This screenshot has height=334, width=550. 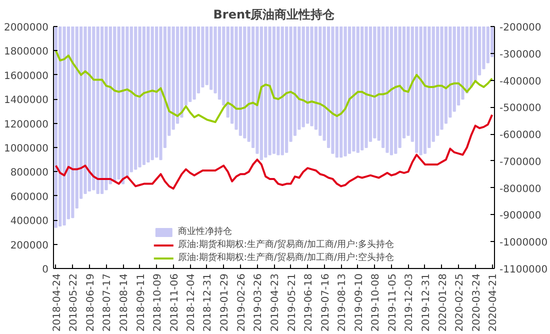 What do you see at coordinates (309, 302) in the screenshot?
I see `x-tick-label: 2019-06-18` at bounding box center [309, 302].